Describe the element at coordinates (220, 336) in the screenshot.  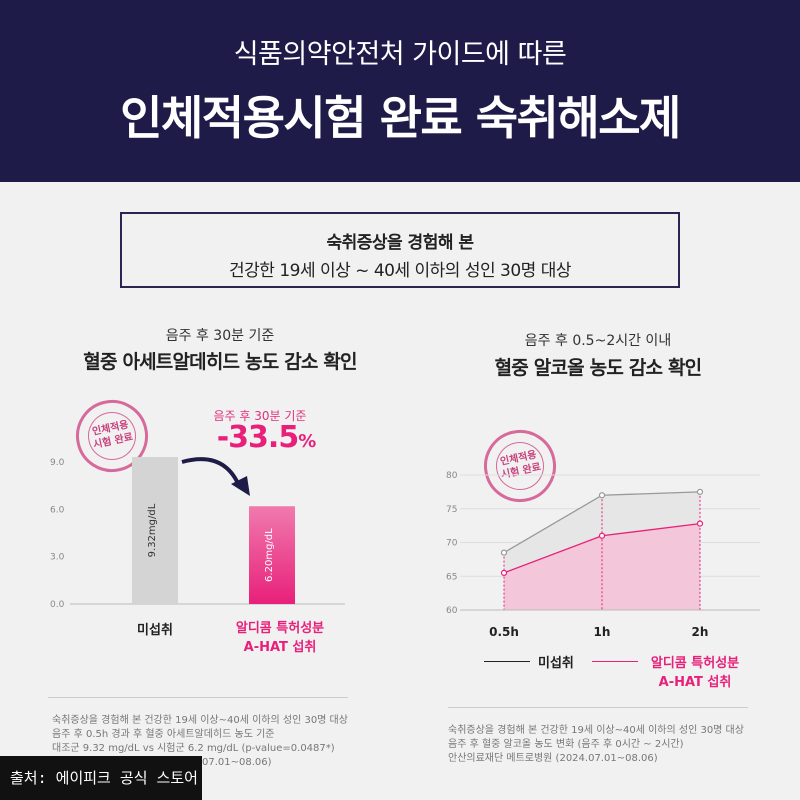
I see `left-panel-caption: 음주 후 30분 기준` at that location.